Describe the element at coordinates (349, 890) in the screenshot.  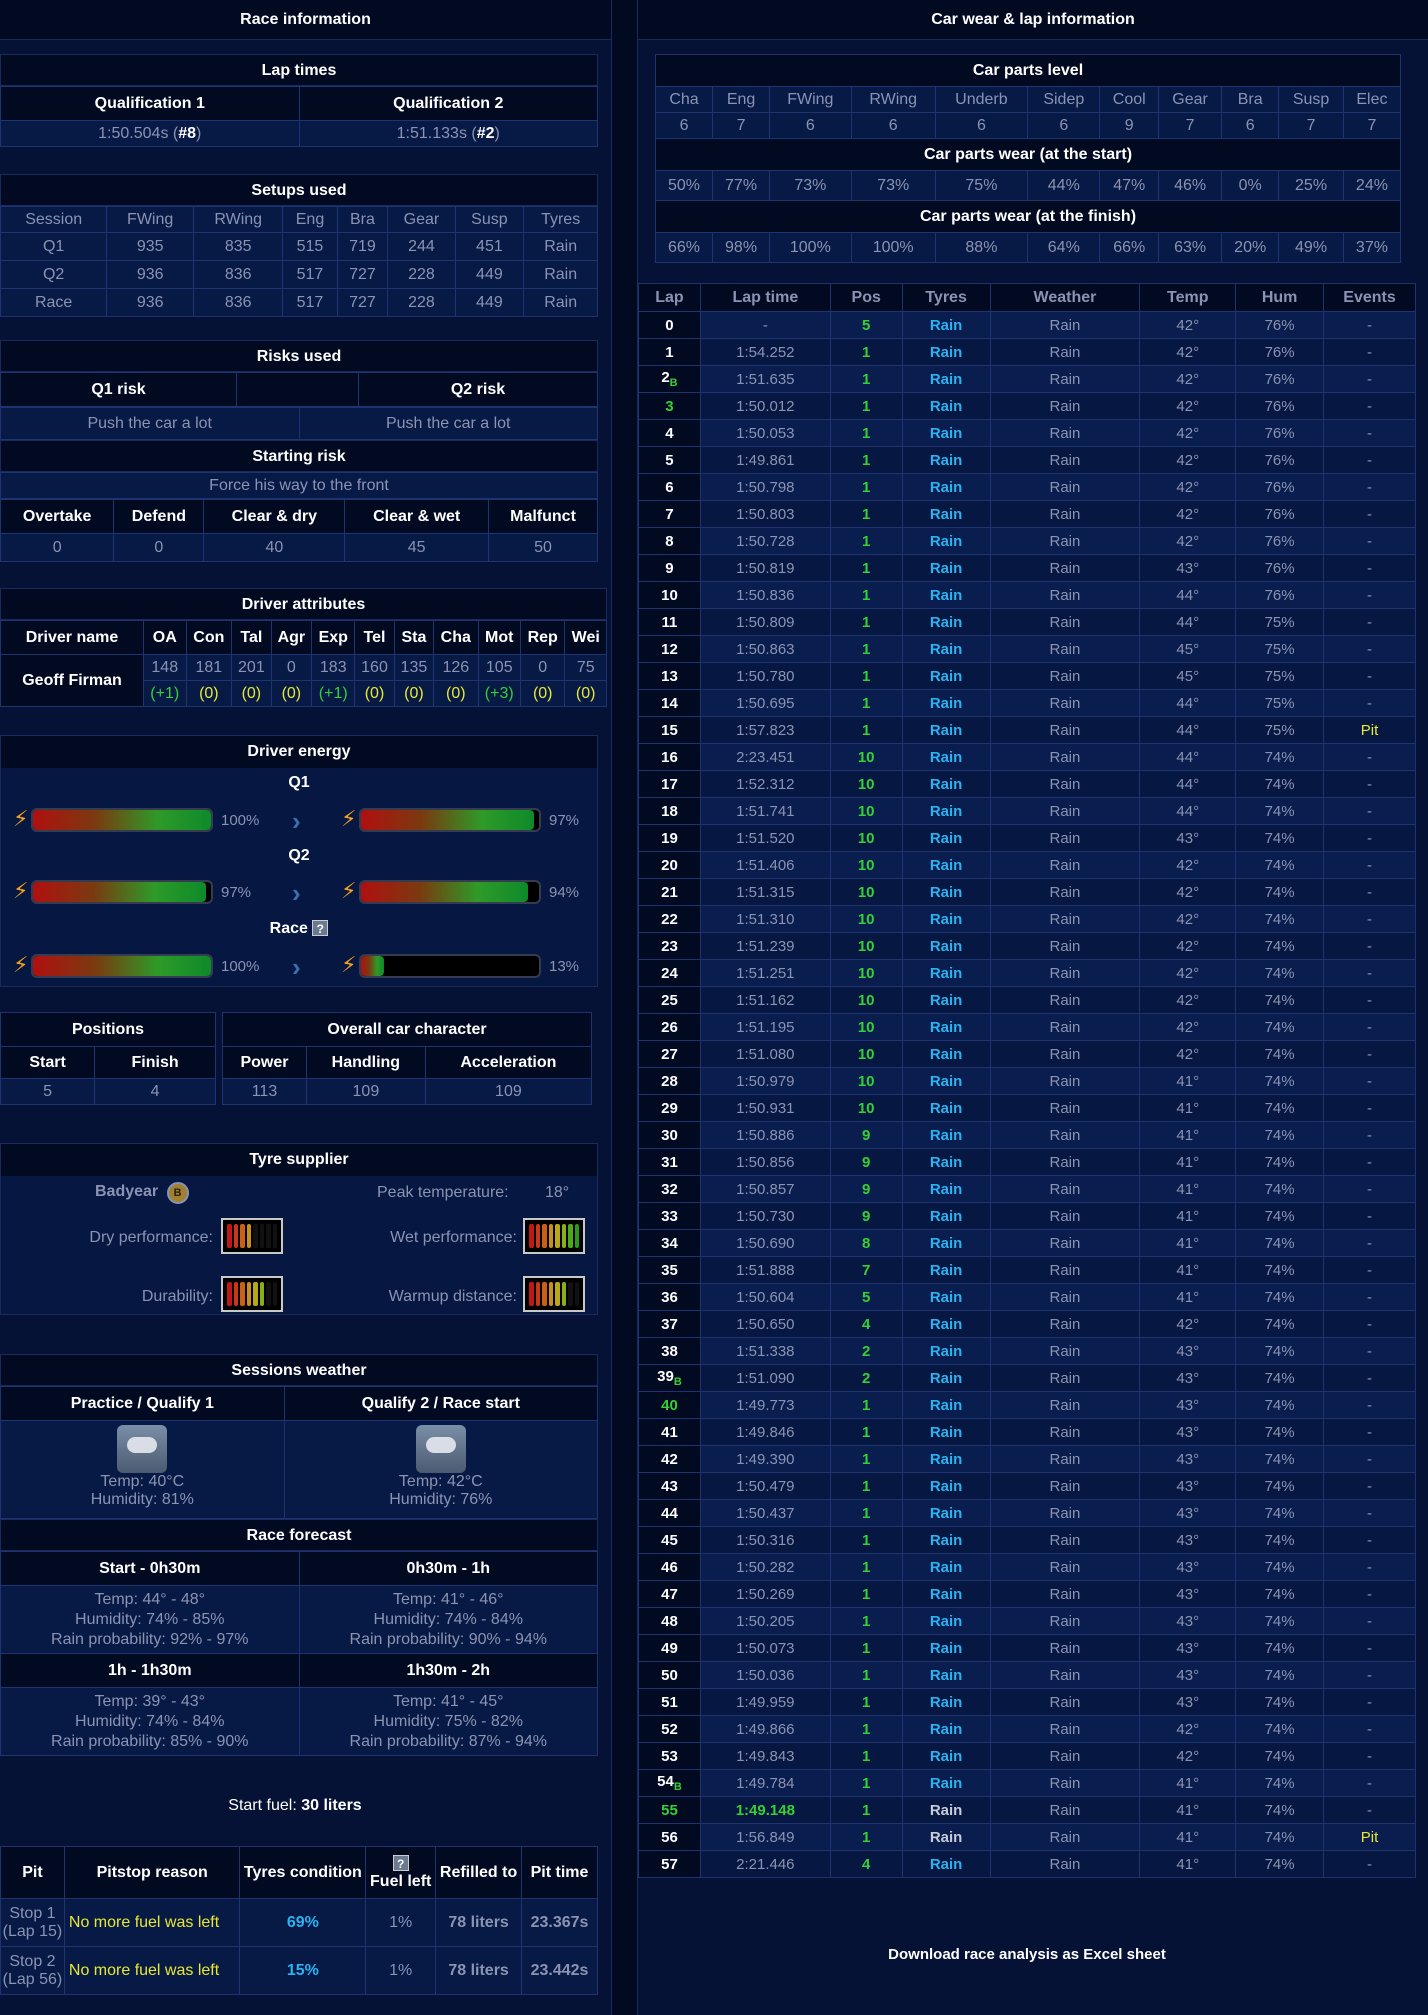
I see `energy-bolt-icon: ⚡` at that location.